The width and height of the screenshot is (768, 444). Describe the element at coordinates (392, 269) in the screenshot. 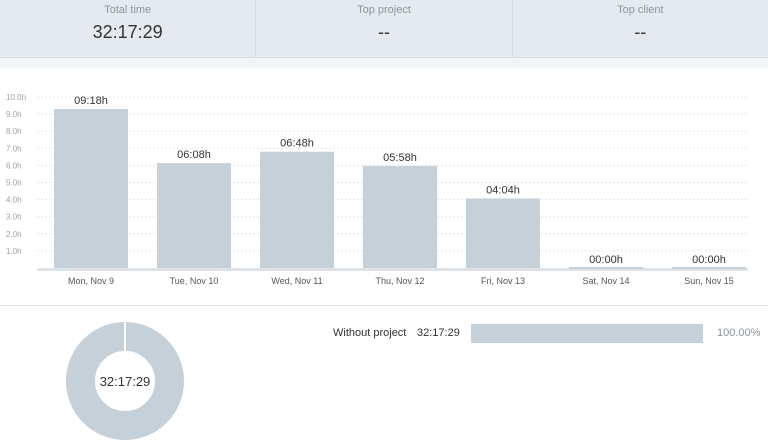

I see `chart-baseline` at that location.